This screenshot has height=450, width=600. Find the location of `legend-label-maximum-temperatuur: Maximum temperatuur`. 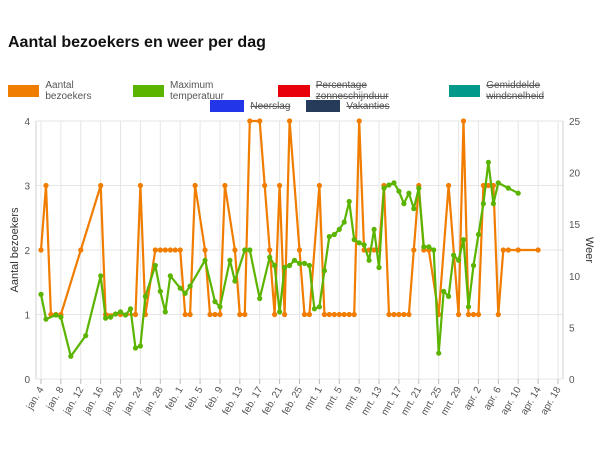

legend-label-maximum-temperatuur: Maximum temperatuur is located at coordinates (197, 91).